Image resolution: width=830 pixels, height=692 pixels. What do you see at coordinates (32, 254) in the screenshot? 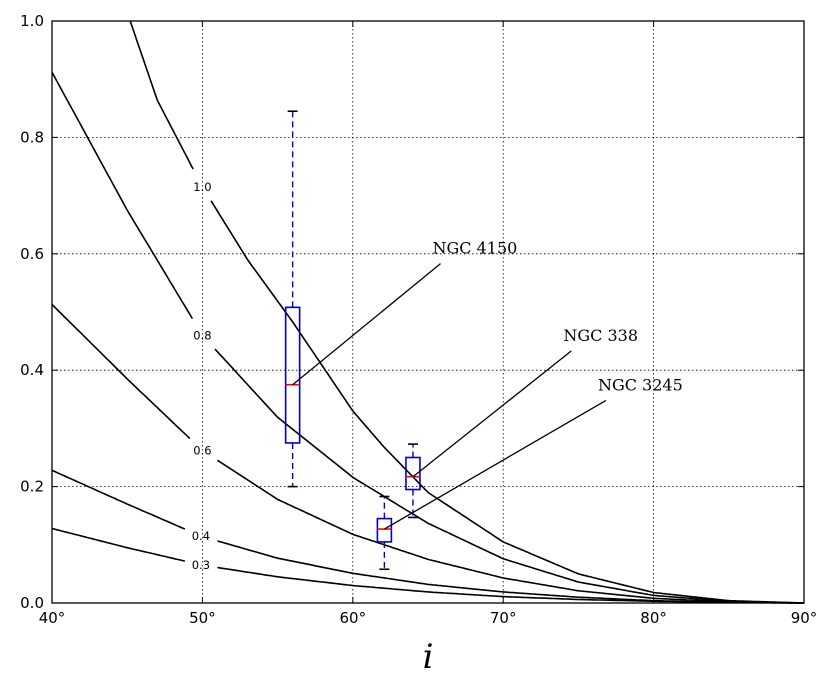
I see `y-tick-label: 0.6` at bounding box center [32, 254].